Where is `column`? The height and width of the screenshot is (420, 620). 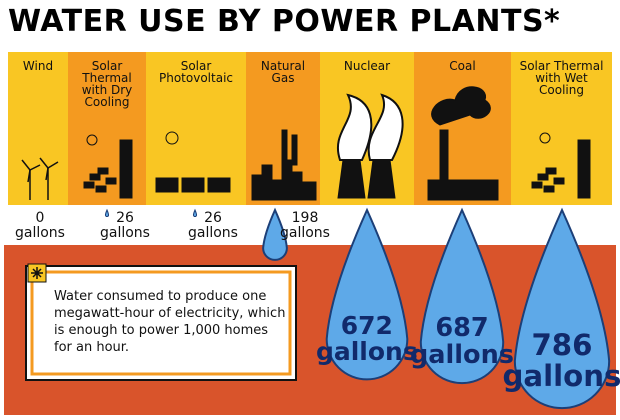
column is located at coordinates (38, 128).